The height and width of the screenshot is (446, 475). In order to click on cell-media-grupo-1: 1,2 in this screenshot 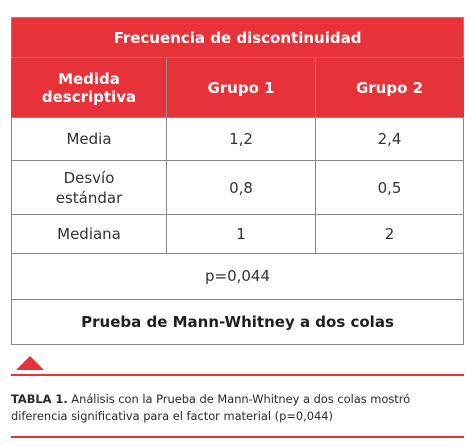, I will do `click(241, 139)`.